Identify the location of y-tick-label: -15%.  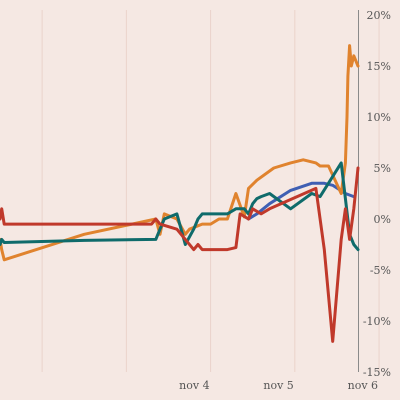
(377, 372).